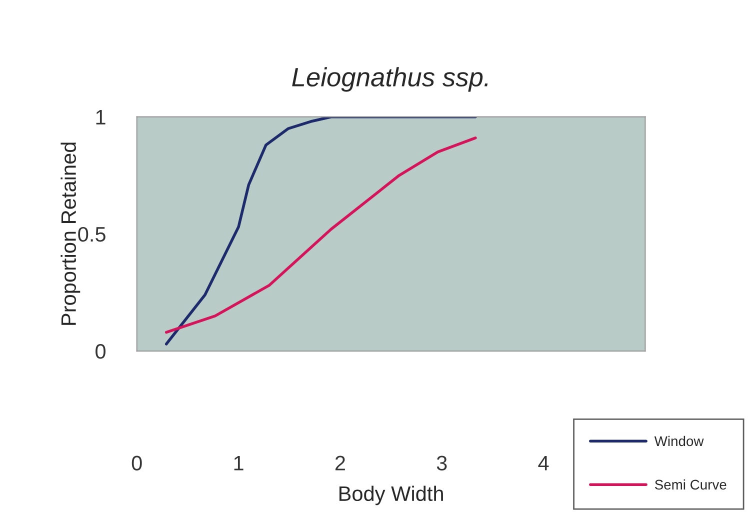  I want to click on x-tick-label: 2, so click(340, 463).